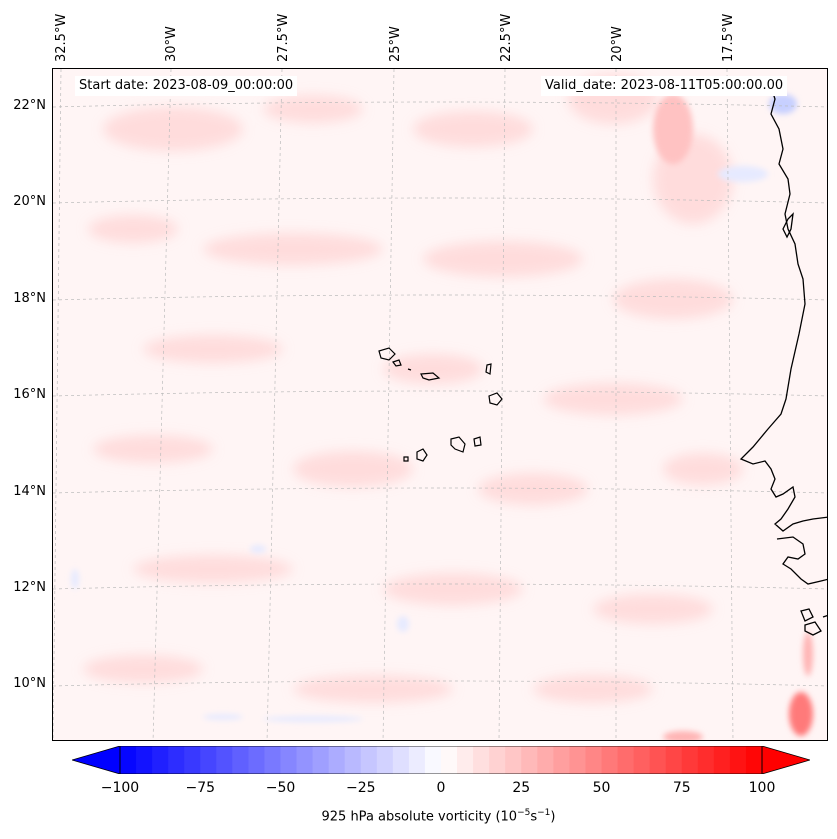 This screenshot has width=837, height=839. Describe the element at coordinates (29, 587) in the screenshot. I see `lat-label-12n: 12°N` at that location.